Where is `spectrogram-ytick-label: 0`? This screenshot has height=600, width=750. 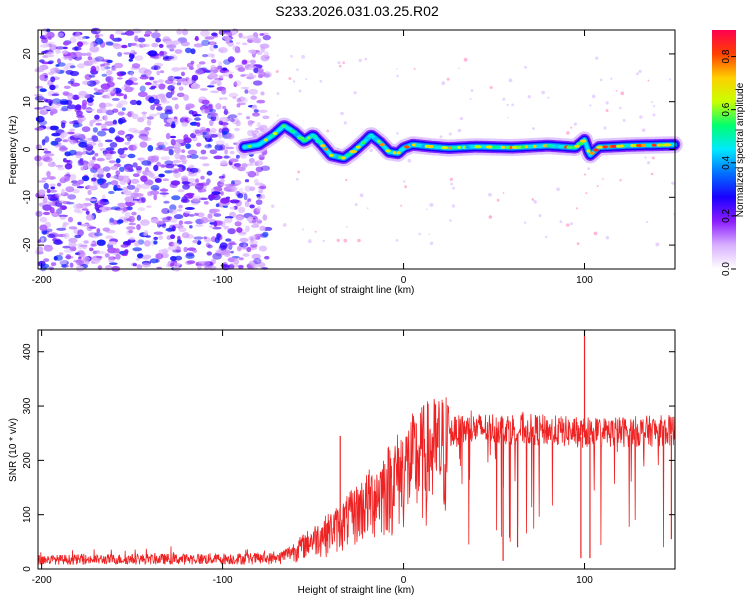 spectrogram-ytick-label: 0 is located at coordinates (27, 149).